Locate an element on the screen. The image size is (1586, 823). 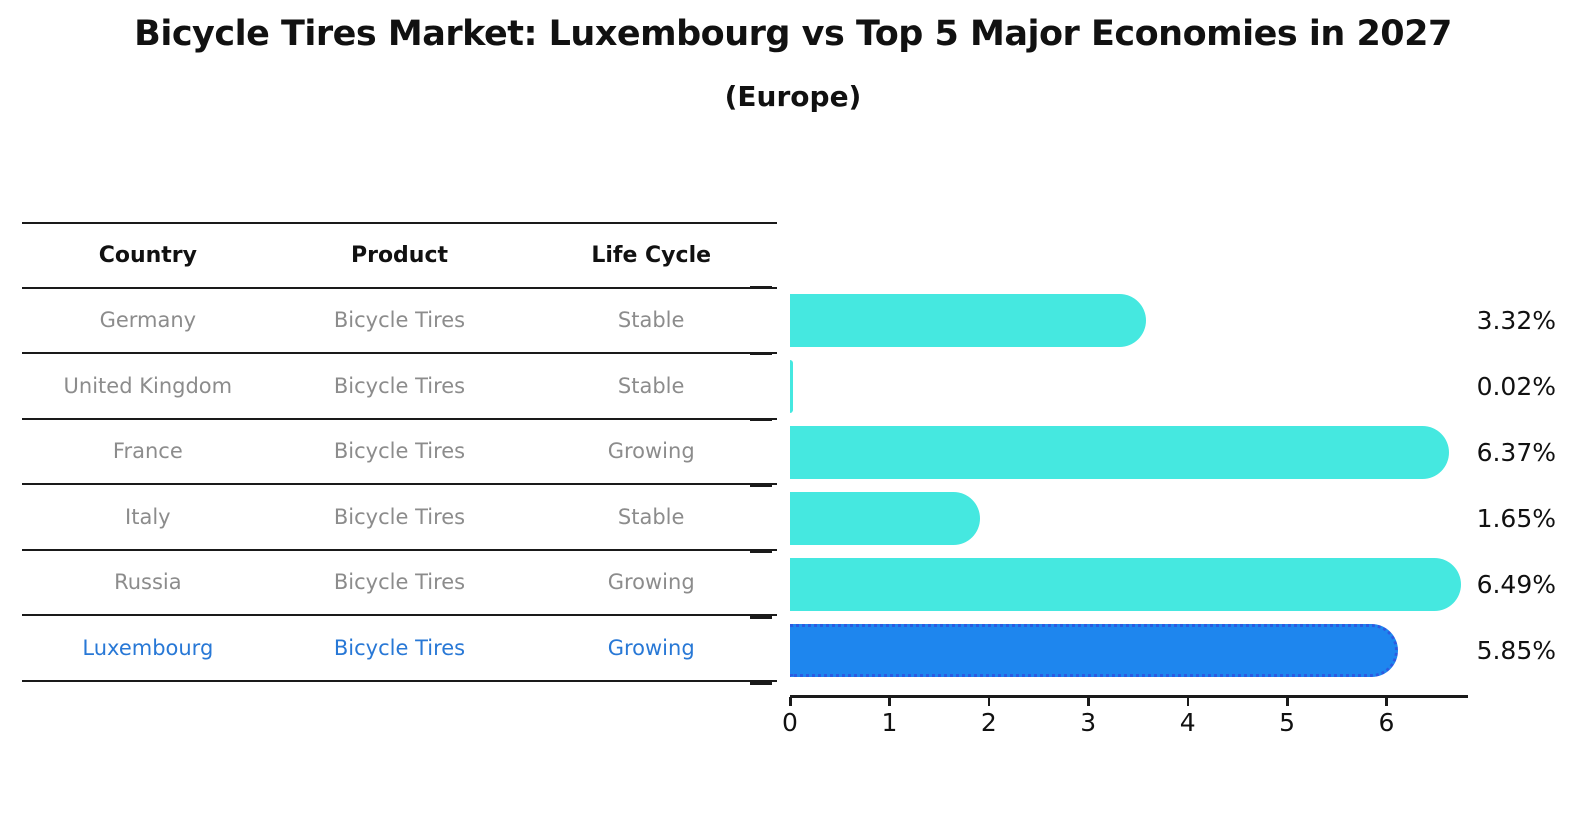
bar-united-kingdom is located at coordinates (791, 386).